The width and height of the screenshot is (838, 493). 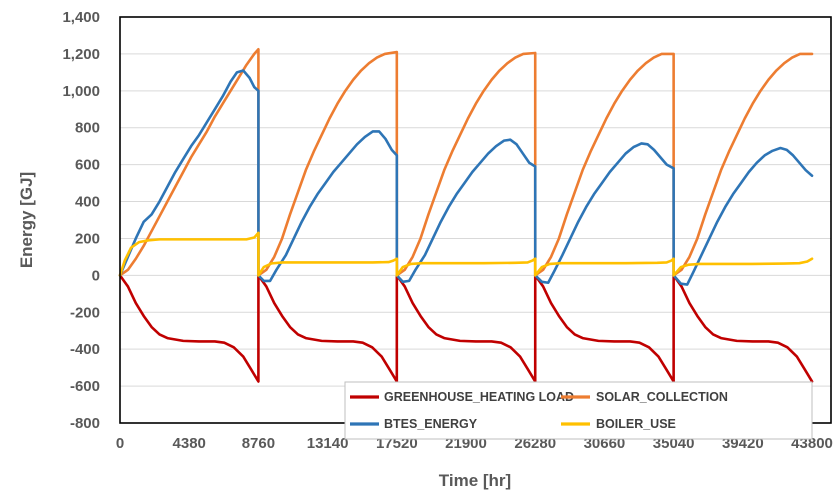 I want to click on x-tick-label: 13140, so click(x=328, y=443).